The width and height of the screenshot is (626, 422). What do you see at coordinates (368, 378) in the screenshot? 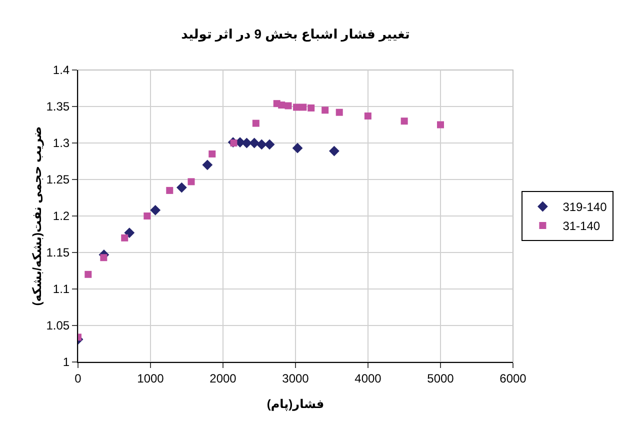
I see `x-tick-label: 4000` at bounding box center [368, 378].